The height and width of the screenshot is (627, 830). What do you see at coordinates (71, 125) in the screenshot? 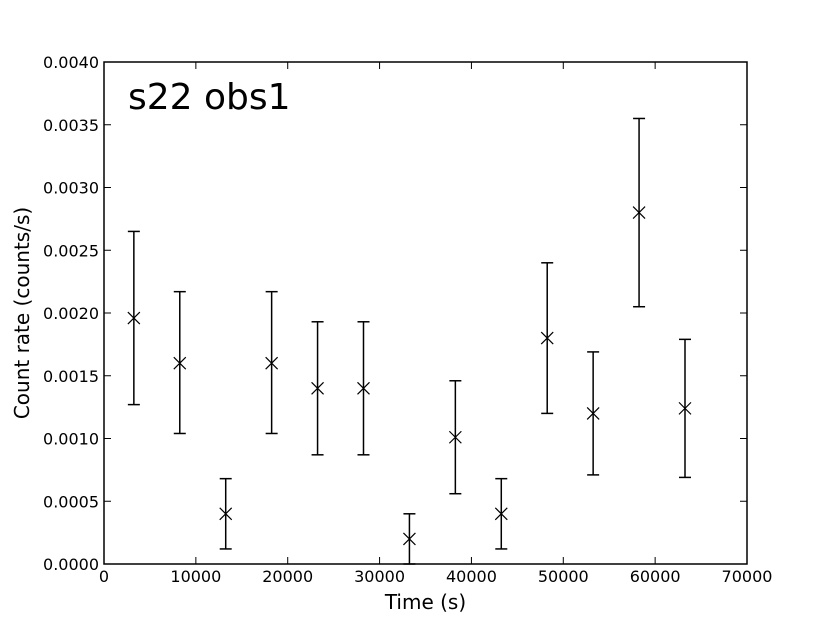
I see `y-tick-label: 0.0035` at bounding box center [71, 125].